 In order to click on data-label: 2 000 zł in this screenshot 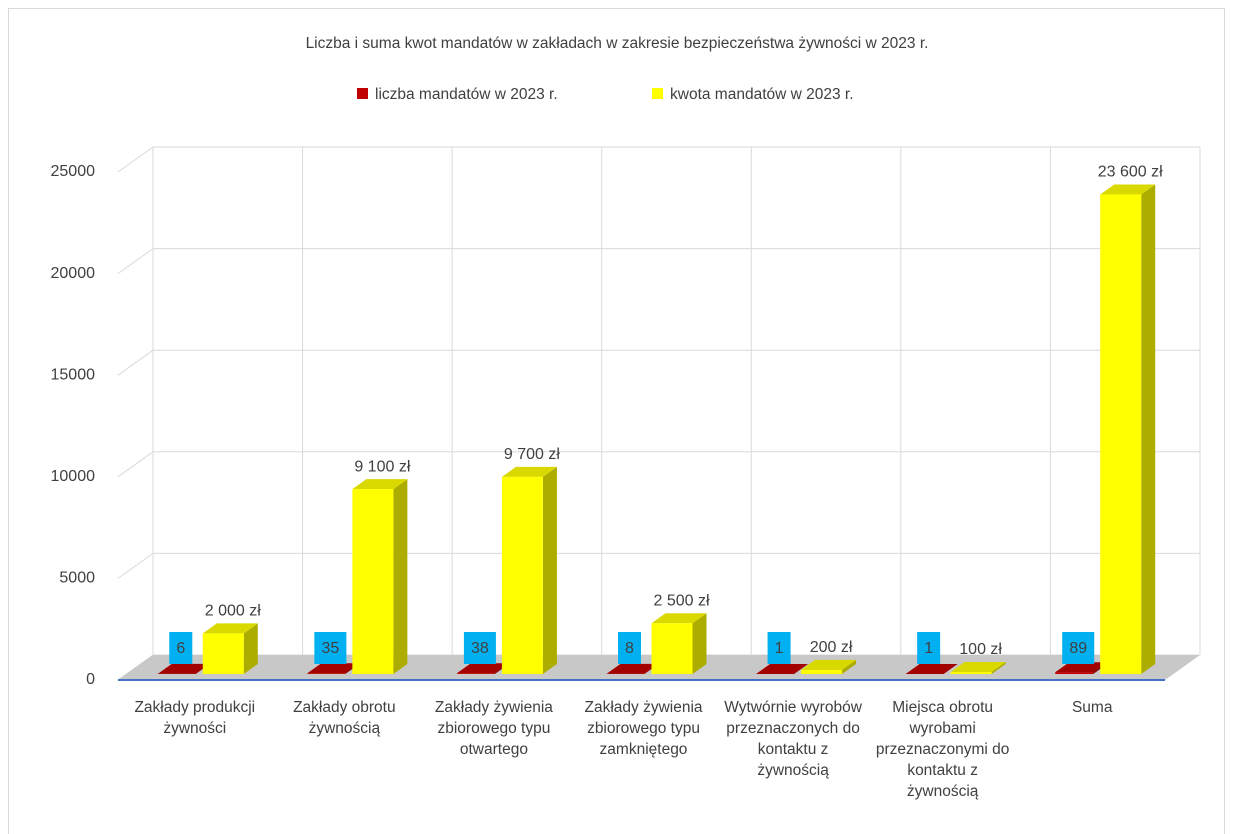, I will do `click(233, 611)`.